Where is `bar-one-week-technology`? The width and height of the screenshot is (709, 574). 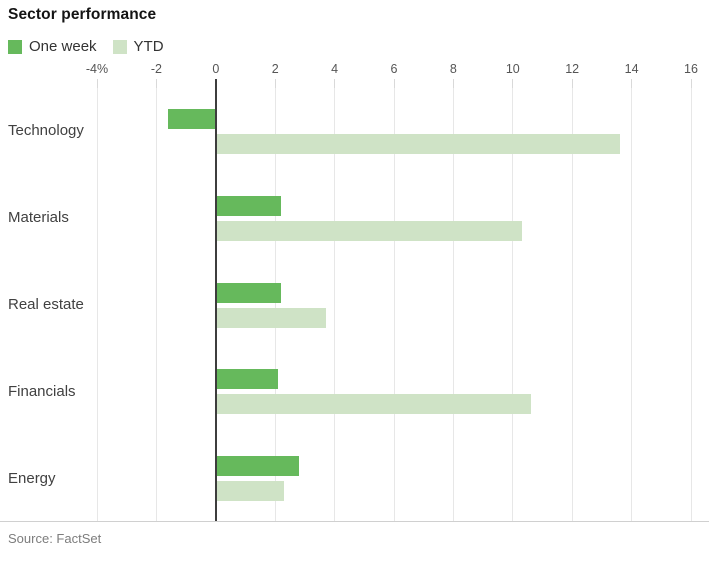 bar-one-week-technology is located at coordinates (192, 118).